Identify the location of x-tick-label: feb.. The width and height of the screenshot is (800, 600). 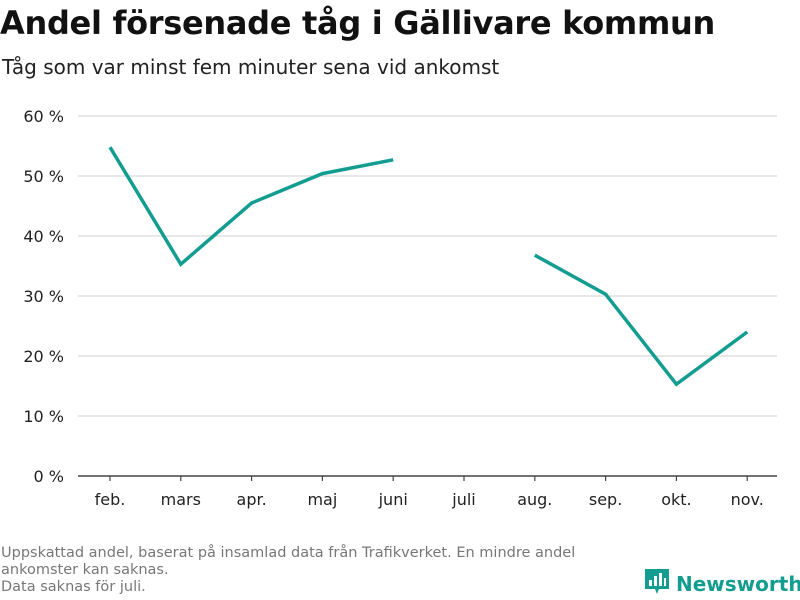
(110, 499).